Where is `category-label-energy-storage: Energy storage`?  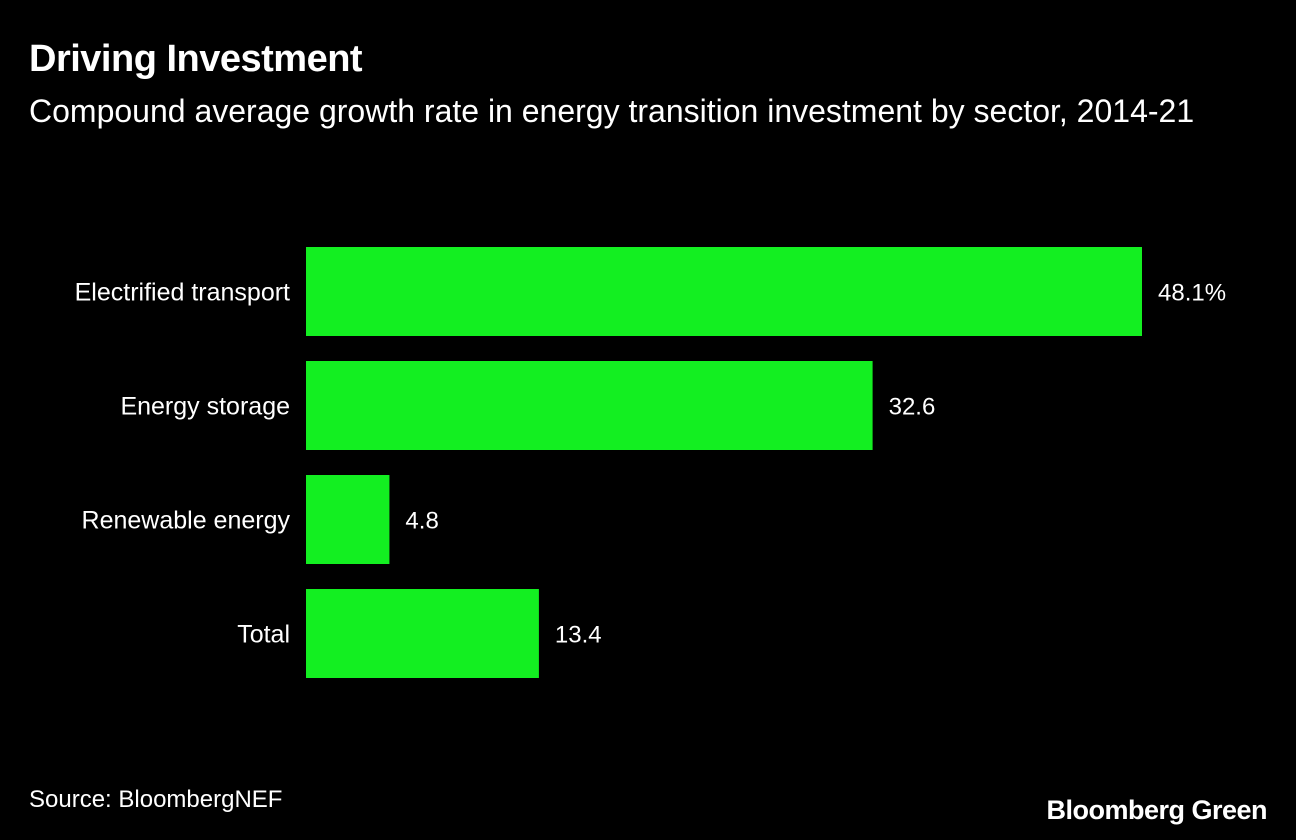
category-label-energy-storage: Energy storage is located at coordinates (205, 407).